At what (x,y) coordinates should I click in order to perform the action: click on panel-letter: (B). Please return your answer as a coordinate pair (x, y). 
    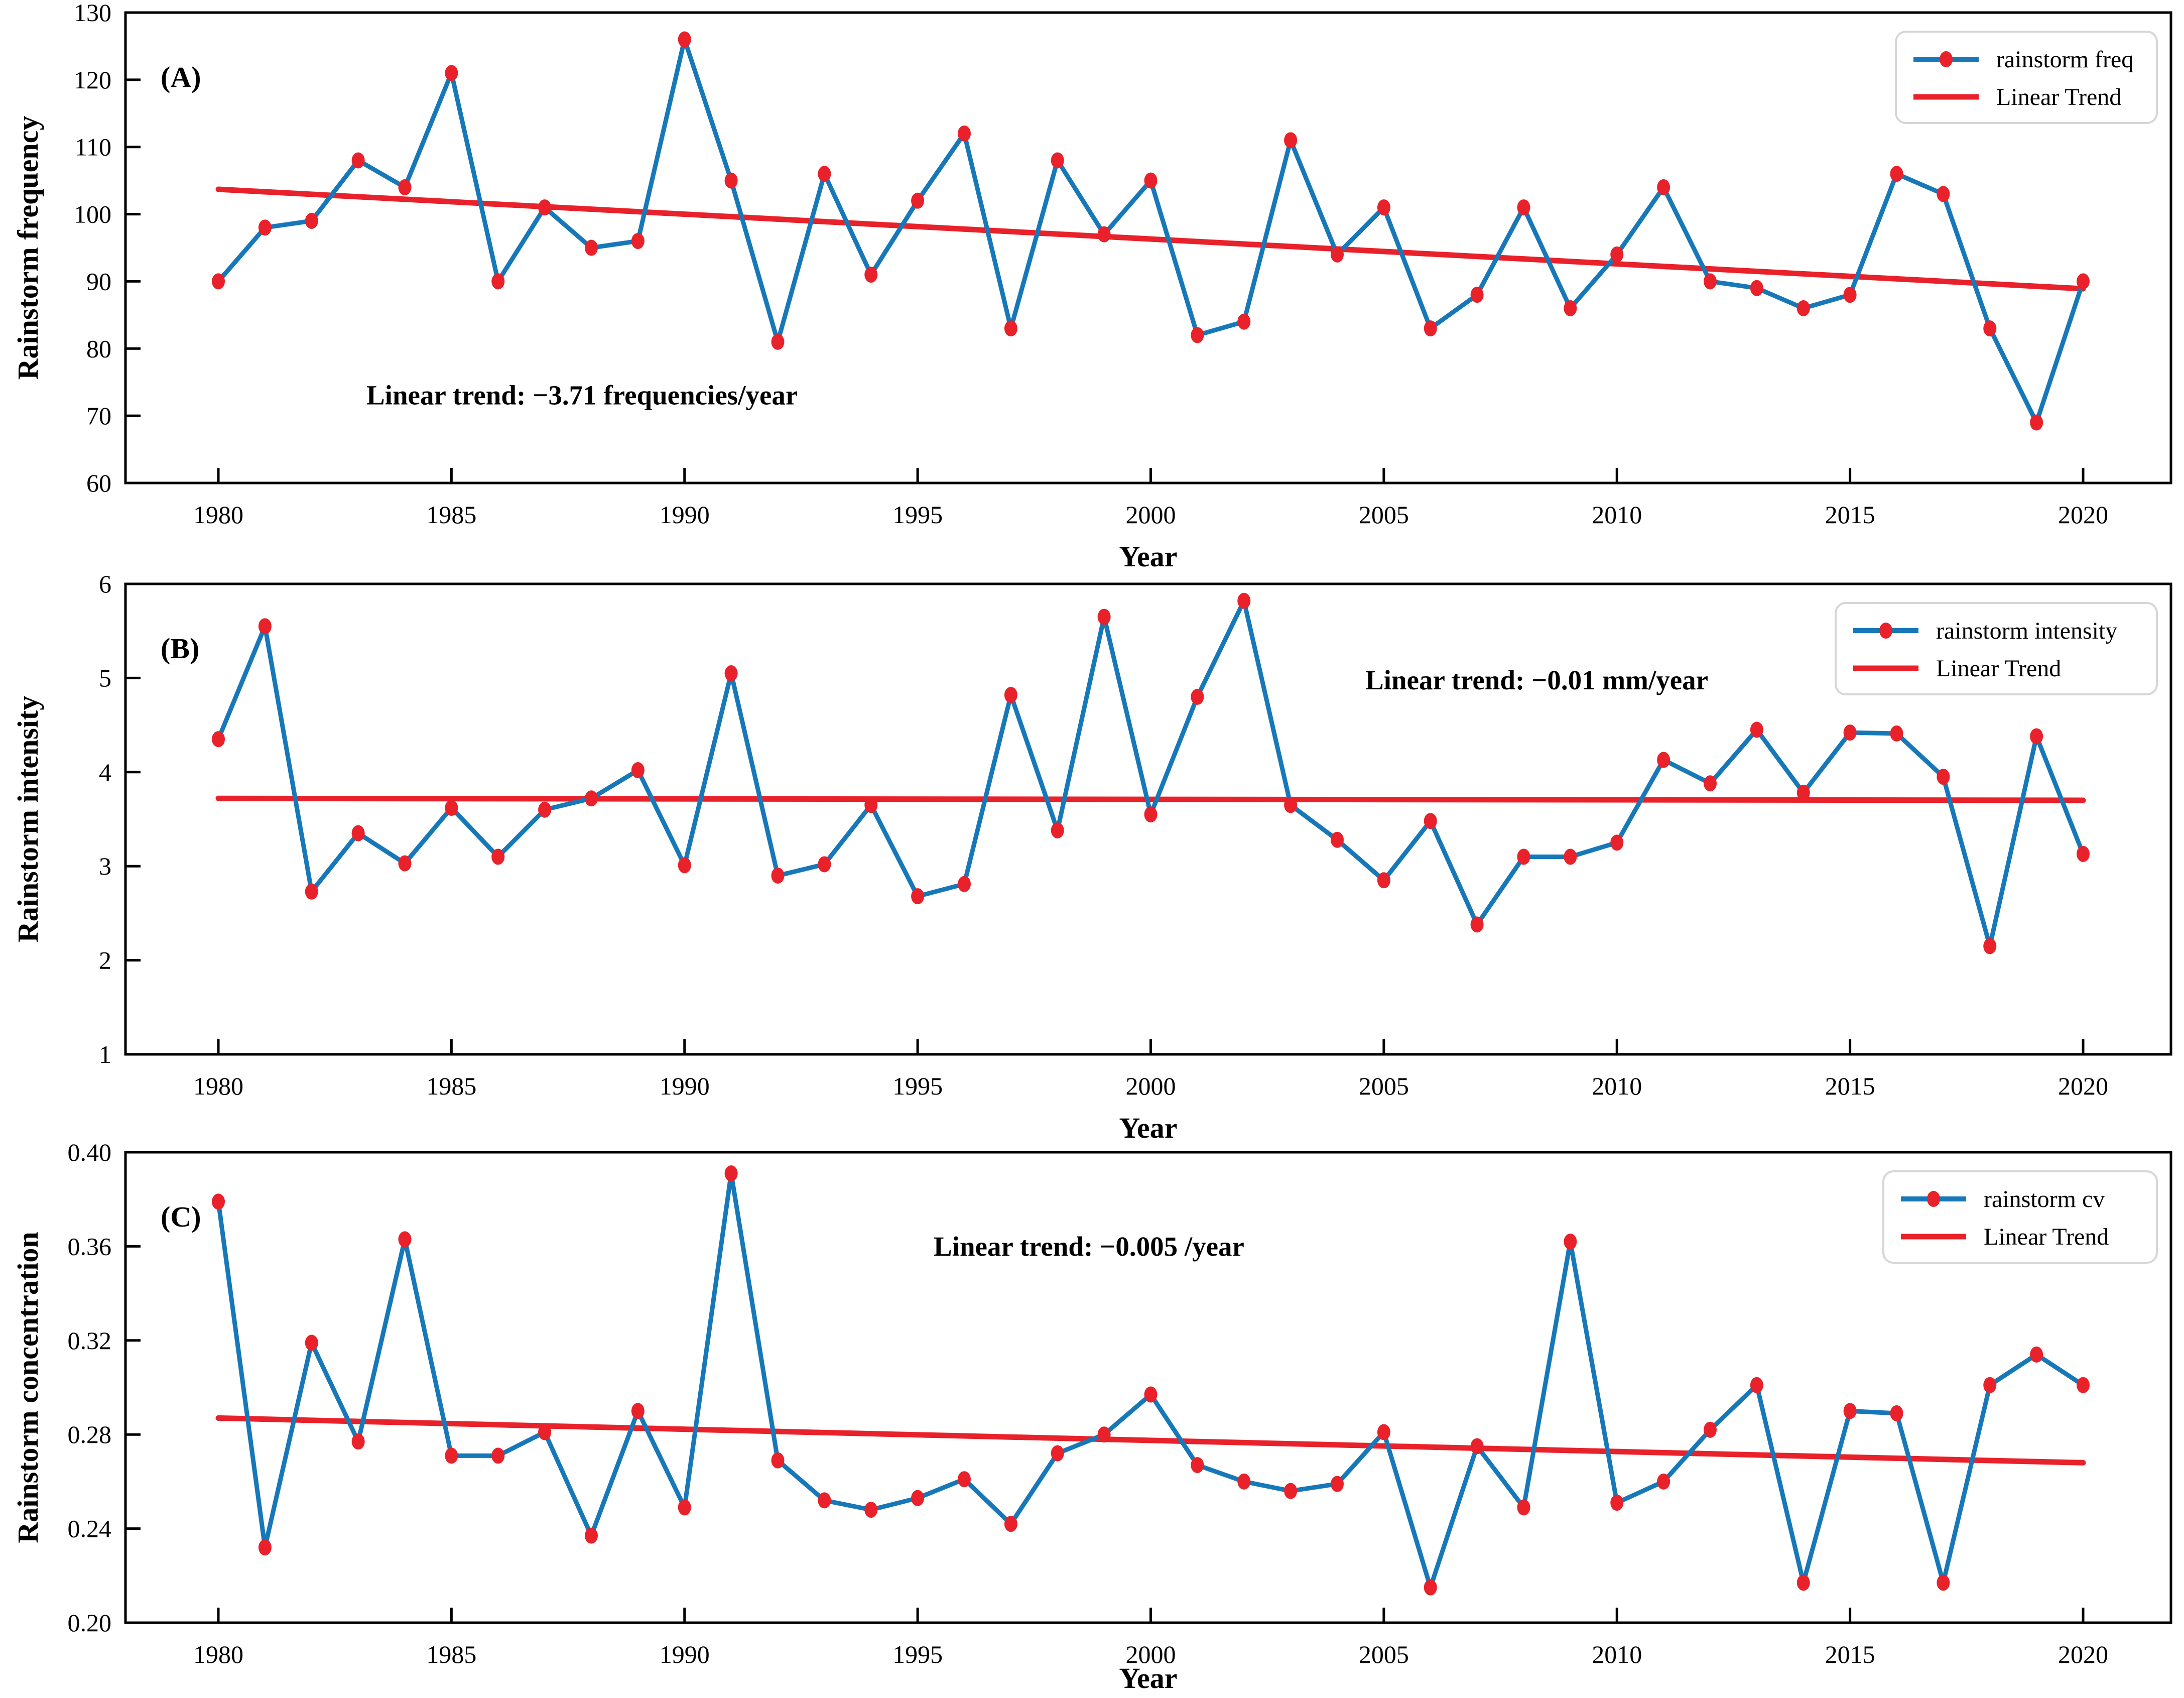
    Looking at the image, I should click on (180, 648).